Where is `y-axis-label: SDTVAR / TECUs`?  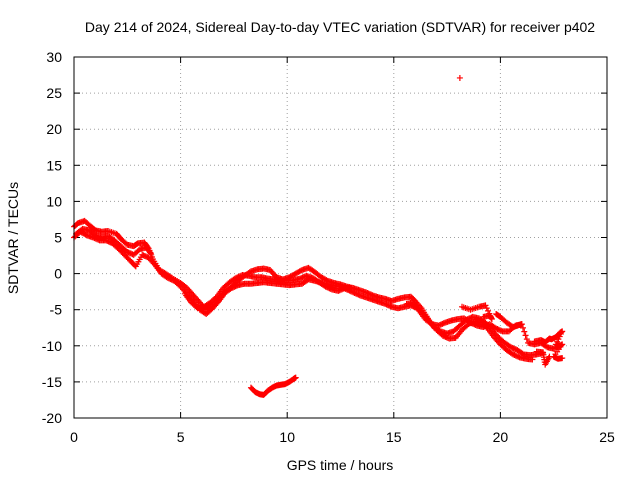 y-axis-label: SDTVAR / TECUs is located at coordinates (13, 238).